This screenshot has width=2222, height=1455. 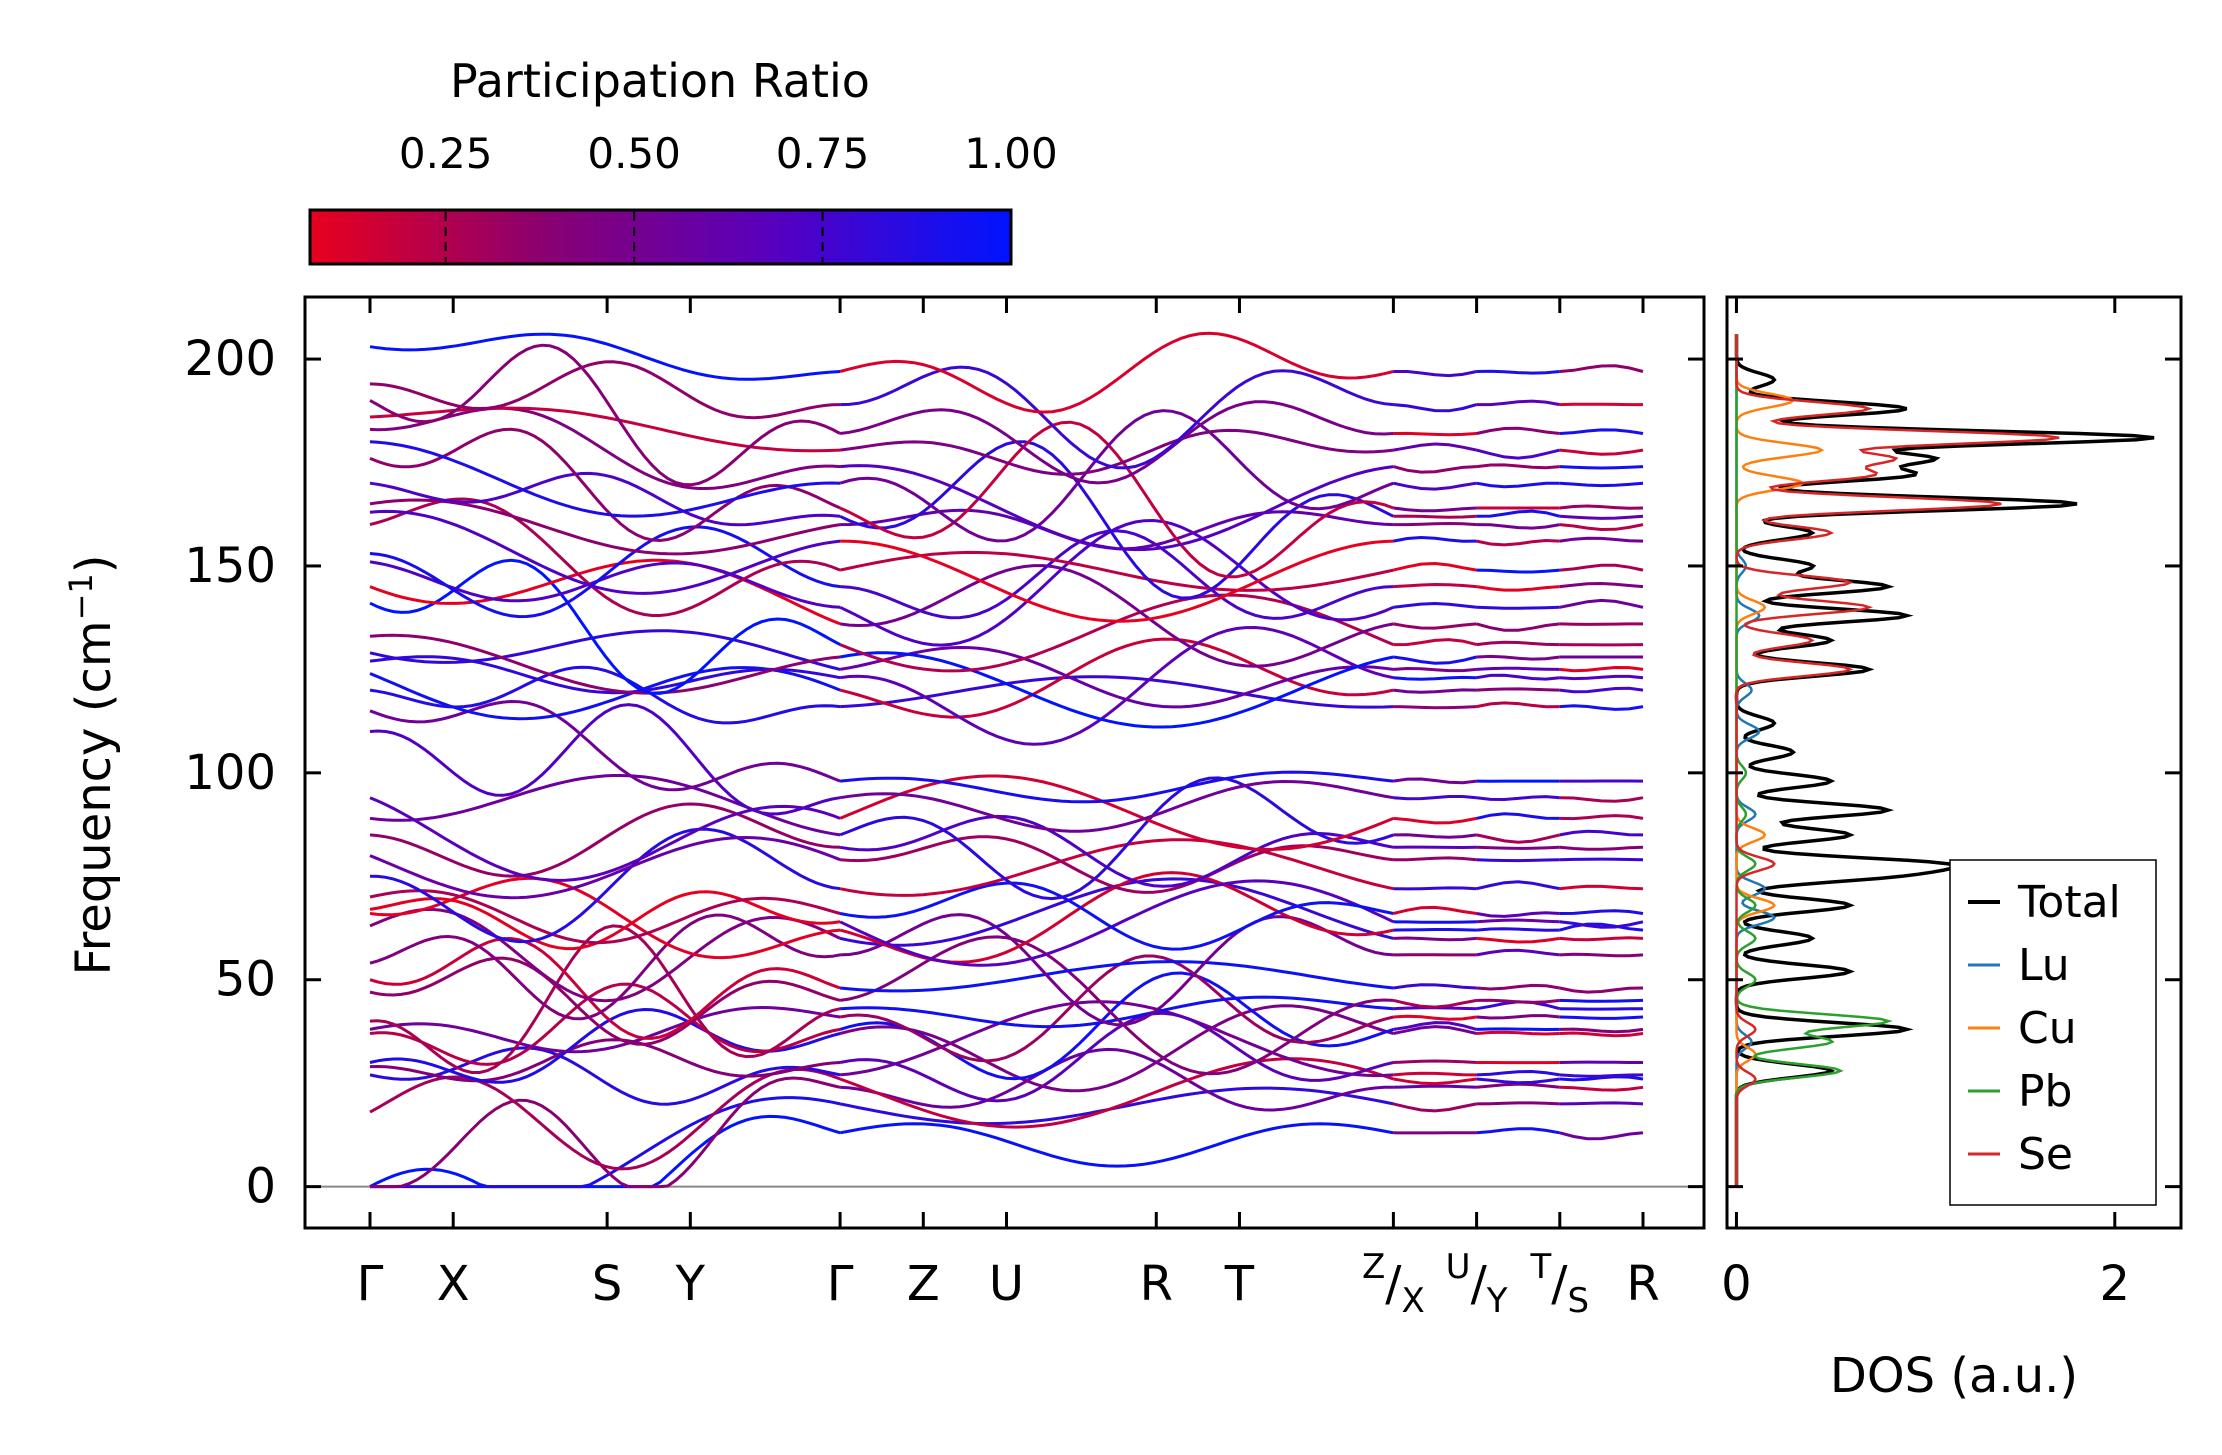 I want to click on colorbar-tick-label: 1.00, so click(x=1011, y=153).